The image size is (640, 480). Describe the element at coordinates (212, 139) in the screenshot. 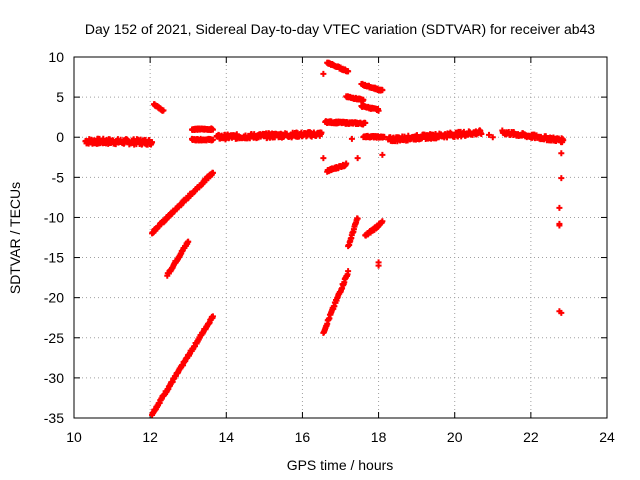

I see `point-arc-flat-lower` at that location.